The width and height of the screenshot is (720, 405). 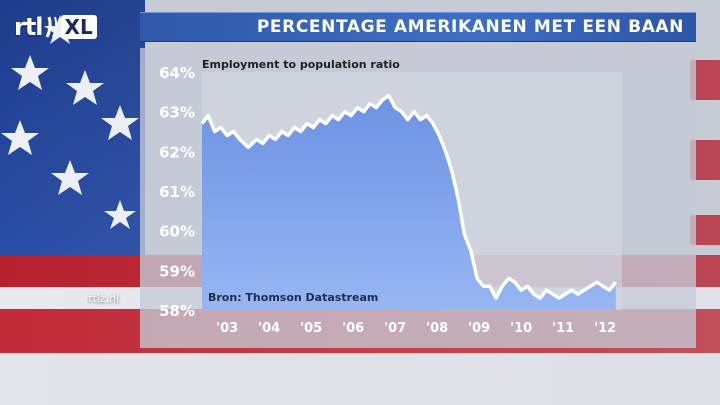 I want to click on site-url: rtlz.nl, so click(x=104, y=298).